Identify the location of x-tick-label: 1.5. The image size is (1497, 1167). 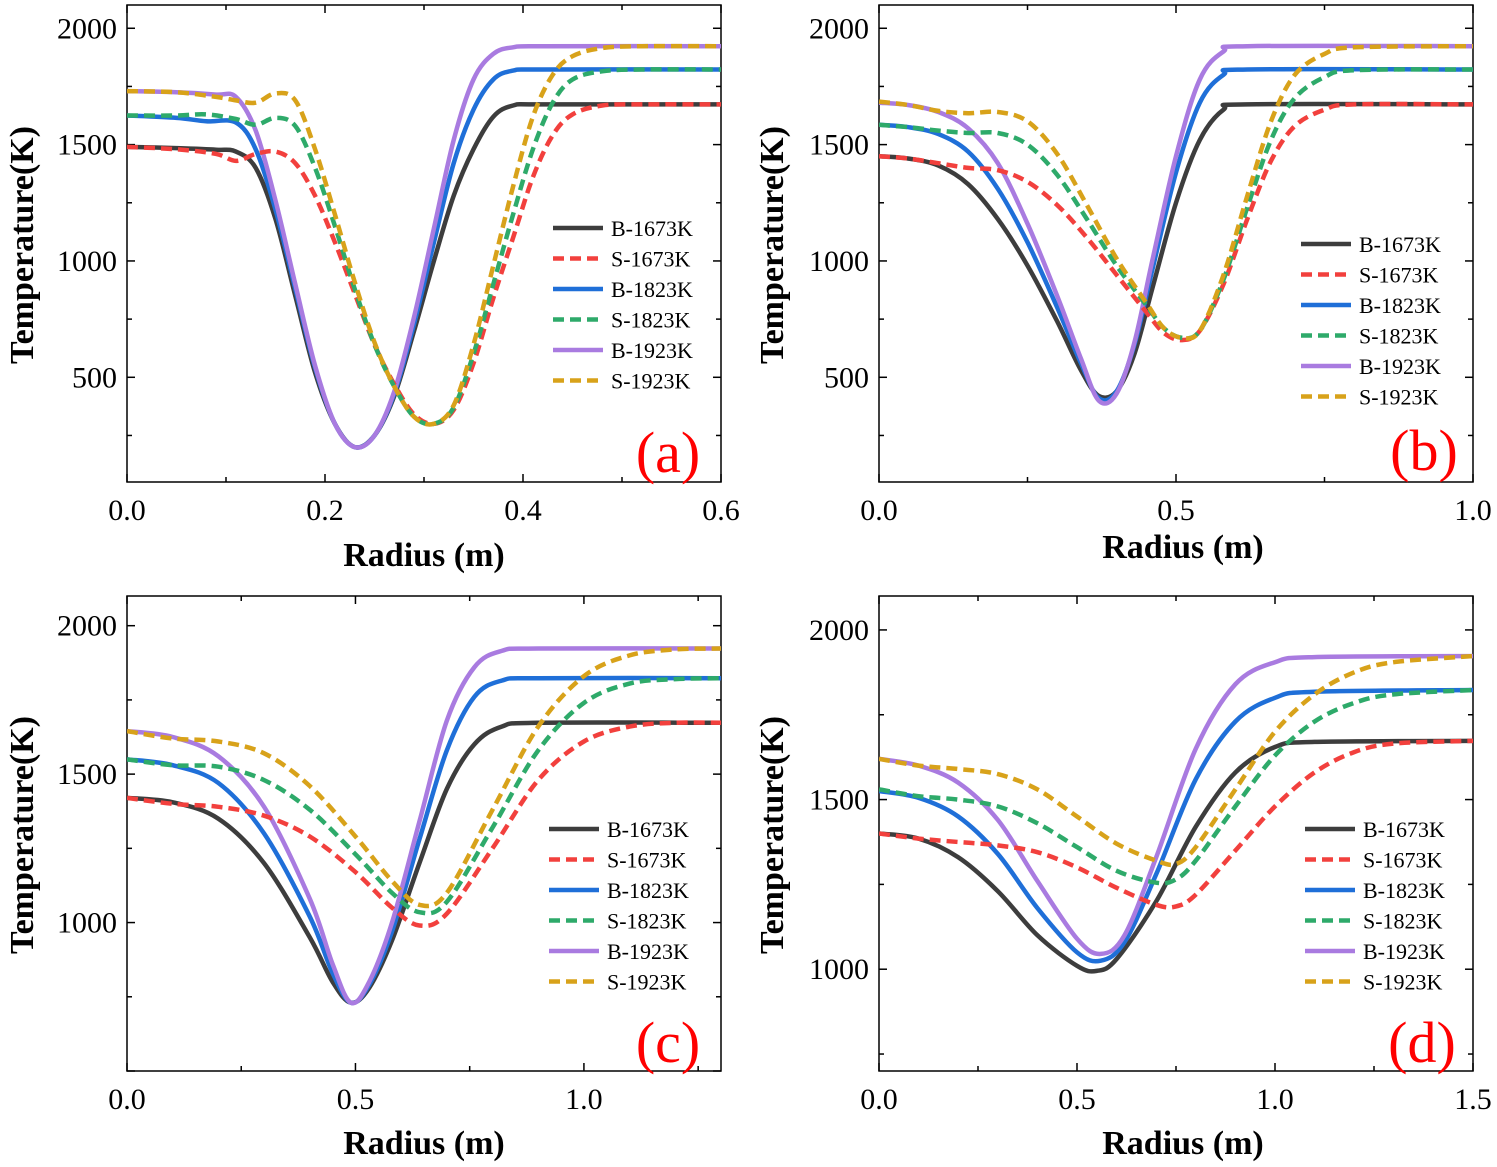
(1473, 1099).